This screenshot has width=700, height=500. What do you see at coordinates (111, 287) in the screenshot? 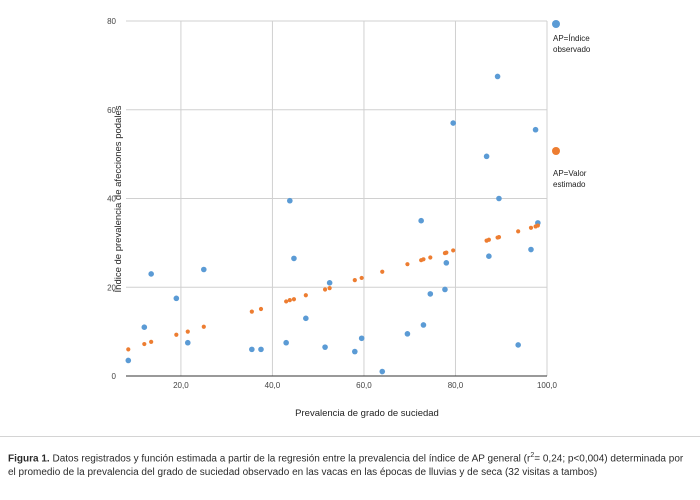
I see `y-tick-label: 20` at bounding box center [111, 287].